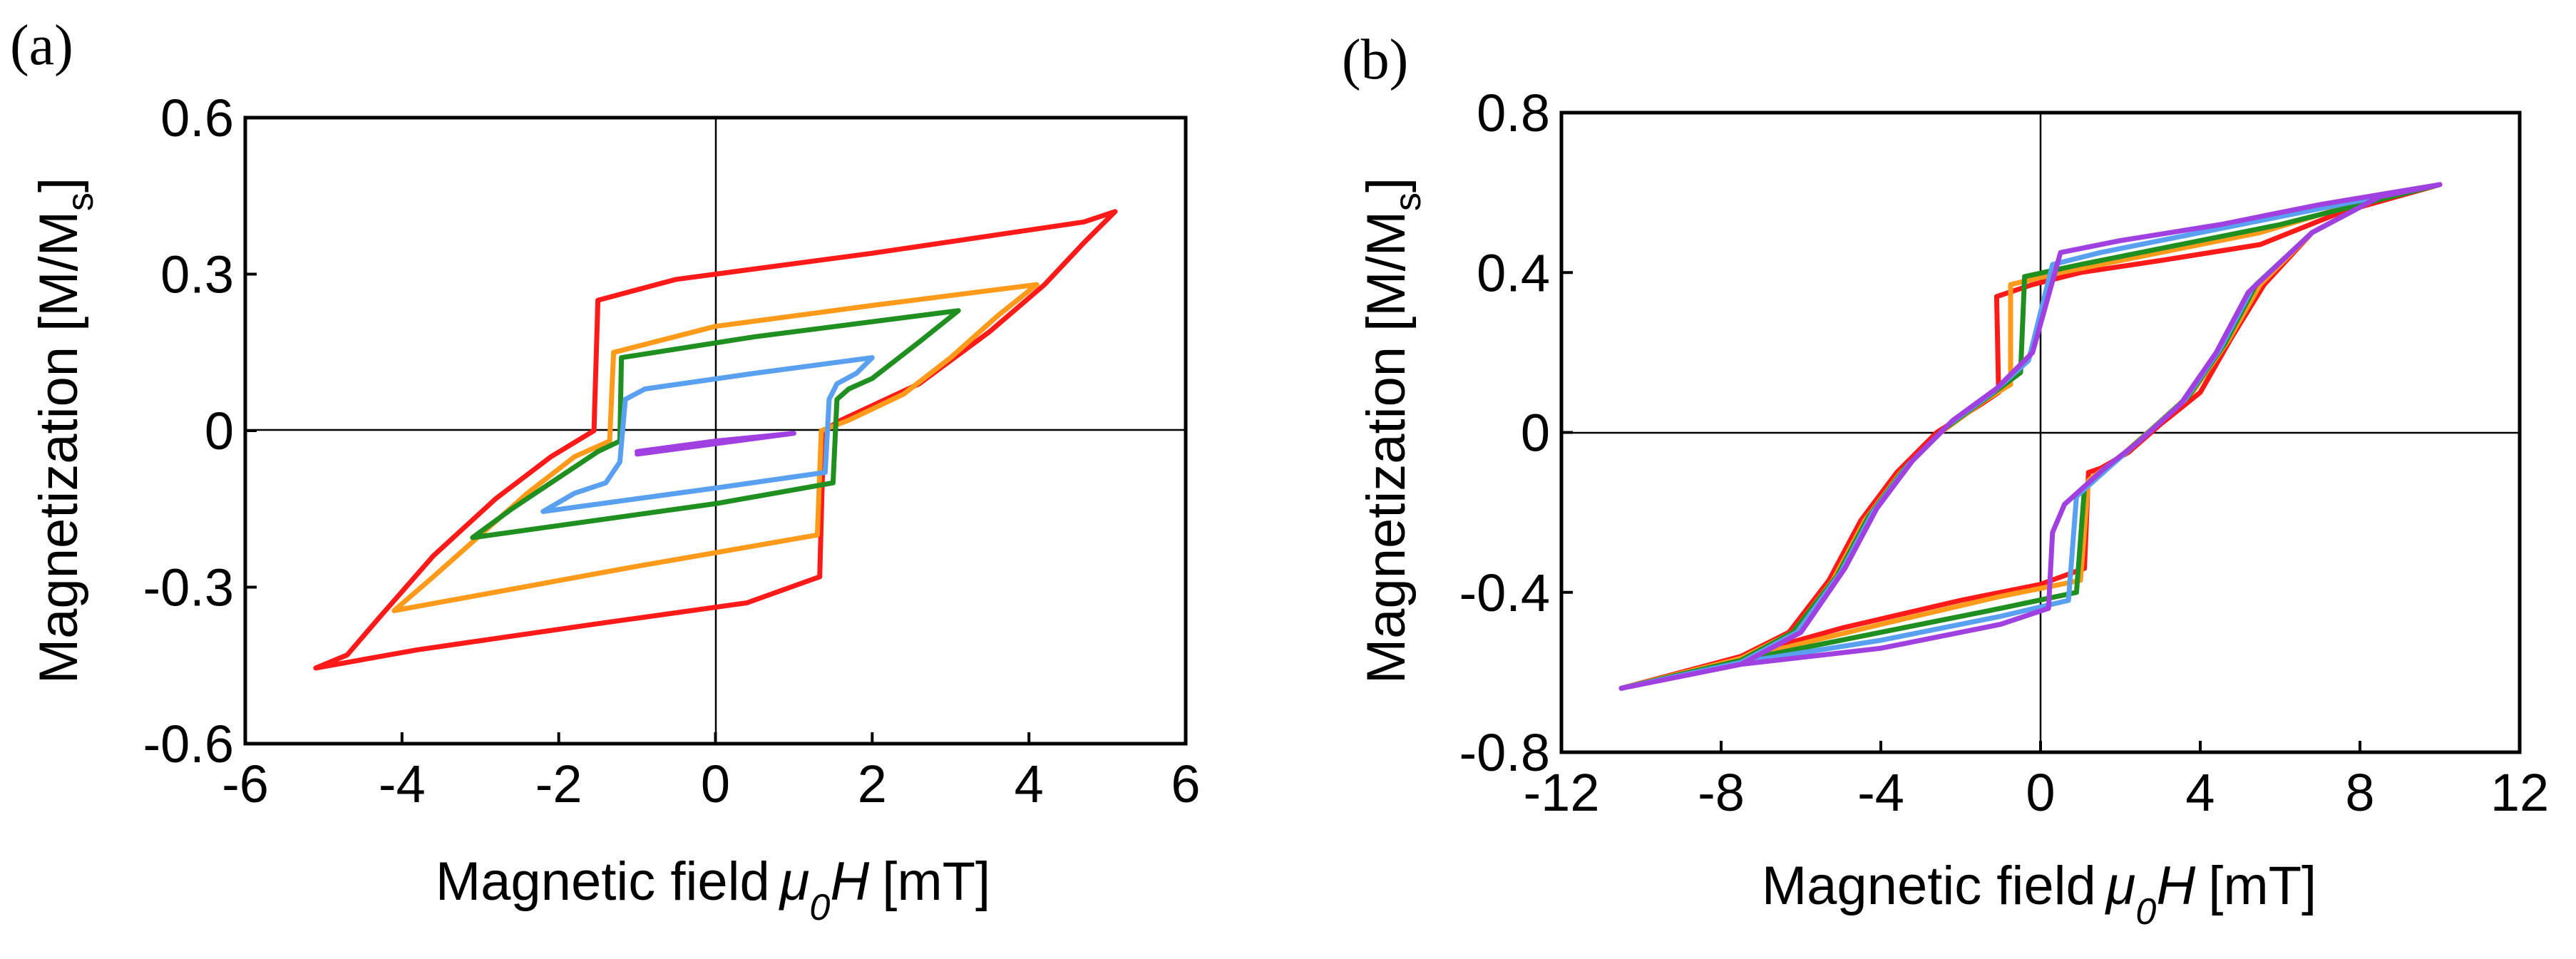 Image resolution: width=2576 pixels, height=959 pixels. Describe the element at coordinates (245, 784) in the screenshot. I see `panel-a-xtick-label-0: -6` at that location.